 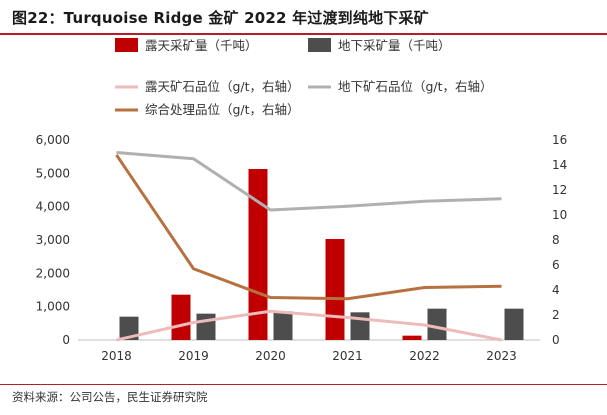 I want to click on left-axis-tick-label: 0, so click(x=66, y=340).